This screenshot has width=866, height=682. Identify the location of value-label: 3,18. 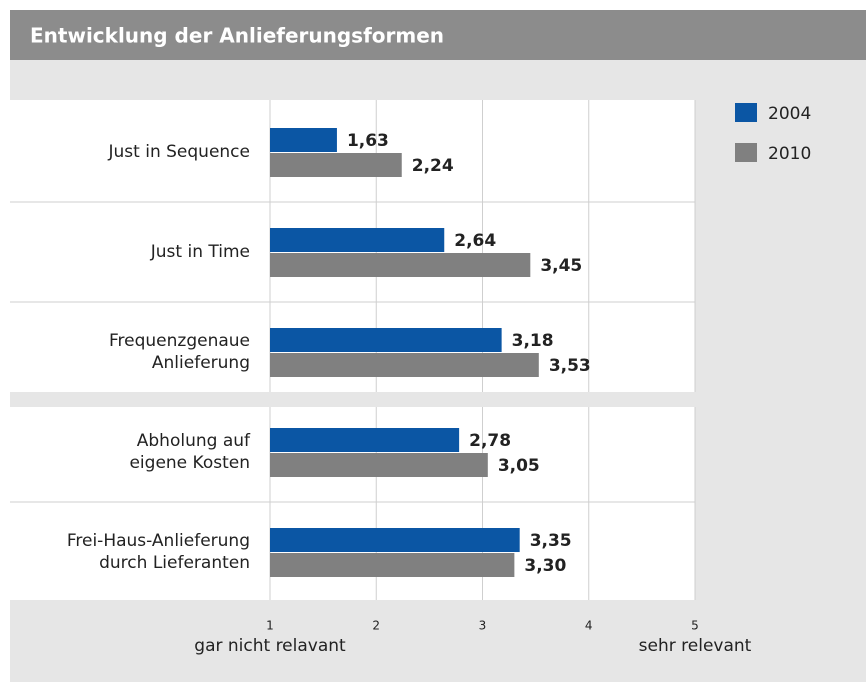
(533, 341).